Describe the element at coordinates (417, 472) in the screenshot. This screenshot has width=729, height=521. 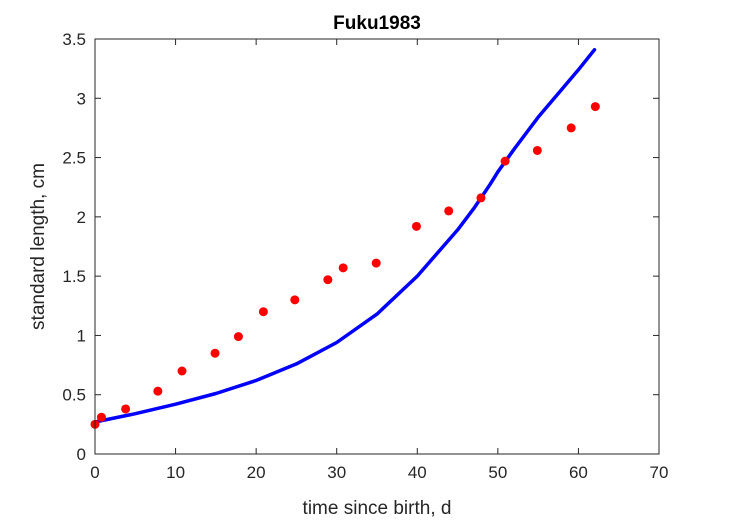
I see `x-tick-label: 40` at that location.